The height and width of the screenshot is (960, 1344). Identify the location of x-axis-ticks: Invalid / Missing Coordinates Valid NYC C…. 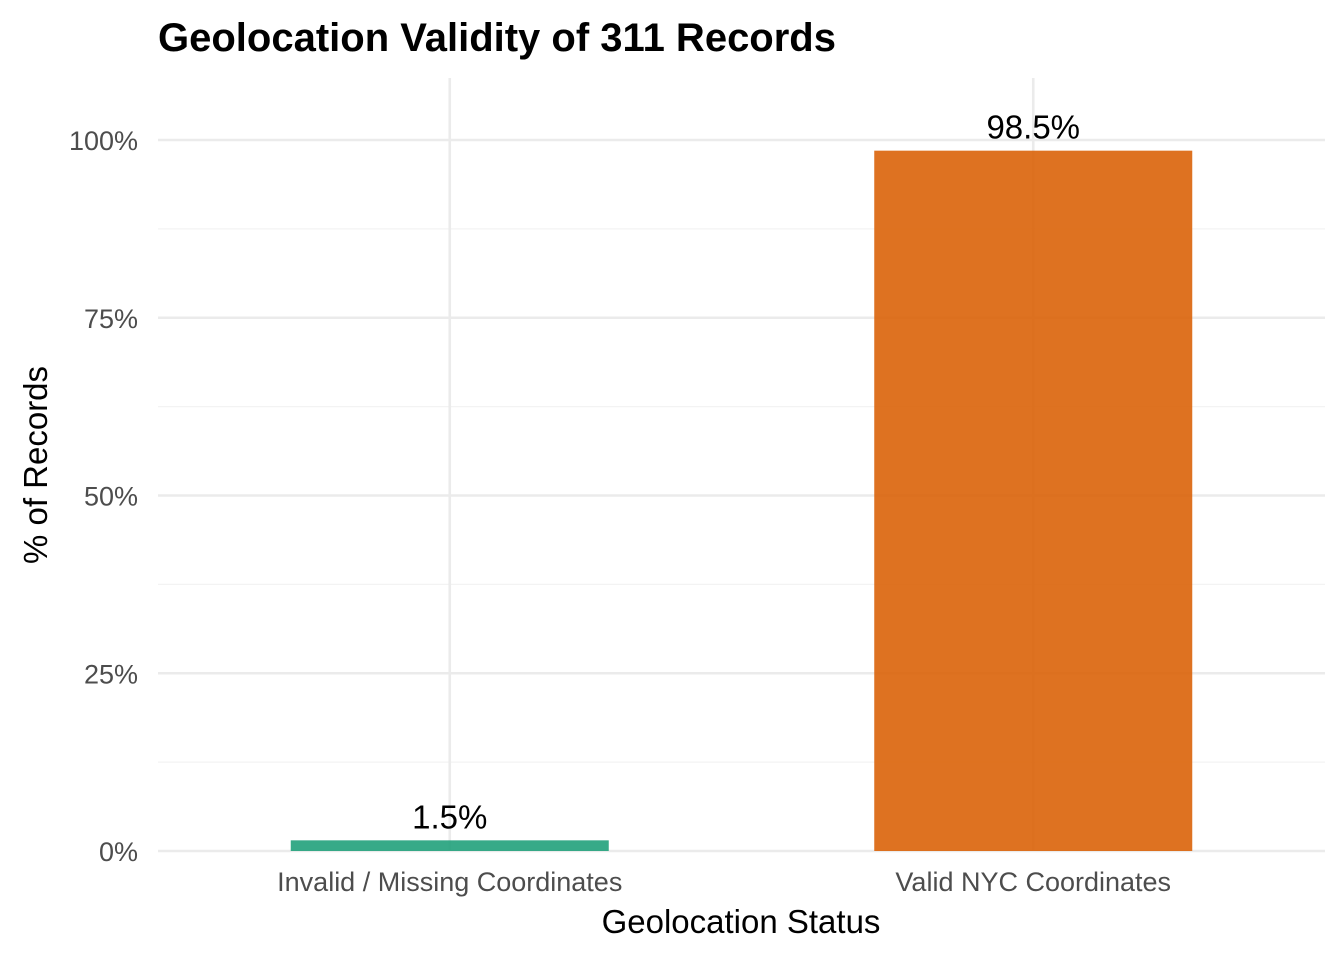
(724, 882).